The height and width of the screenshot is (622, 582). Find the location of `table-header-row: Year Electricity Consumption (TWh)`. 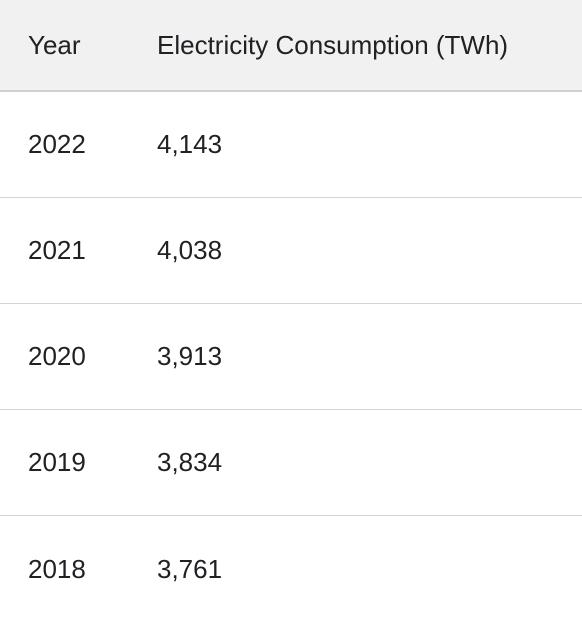

table-header-row: Year Electricity Consumption (TWh) is located at coordinates (291, 46).